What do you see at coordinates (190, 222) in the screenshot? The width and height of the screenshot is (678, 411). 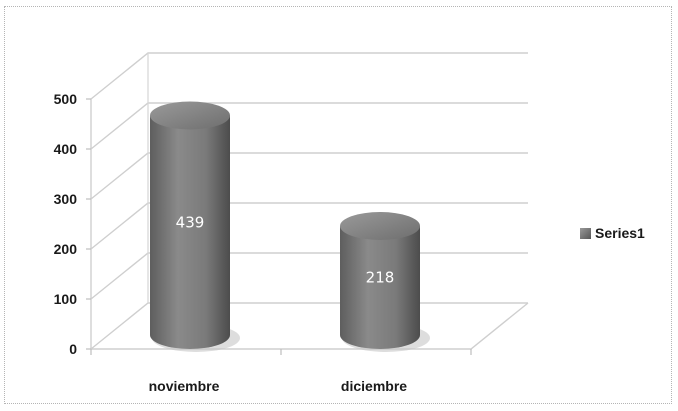 I see `data-label: 439` at bounding box center [190, 222].